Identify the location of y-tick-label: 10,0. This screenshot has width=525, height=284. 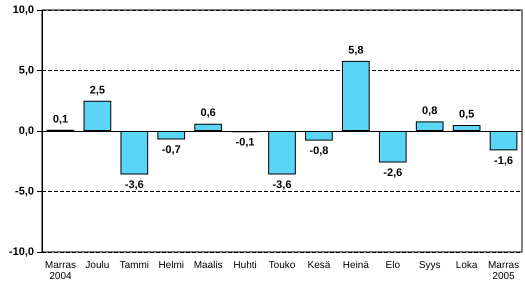
(23, 10).